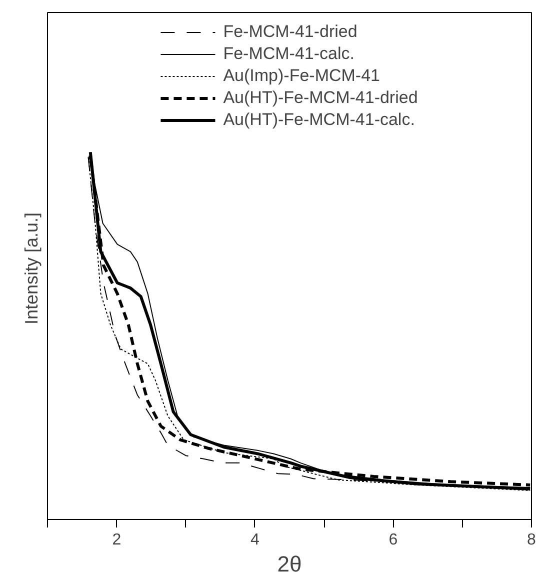 The width and height of the screenshot is (536, 579). I want to click on x-tick-label: 8, so click(531, 540).